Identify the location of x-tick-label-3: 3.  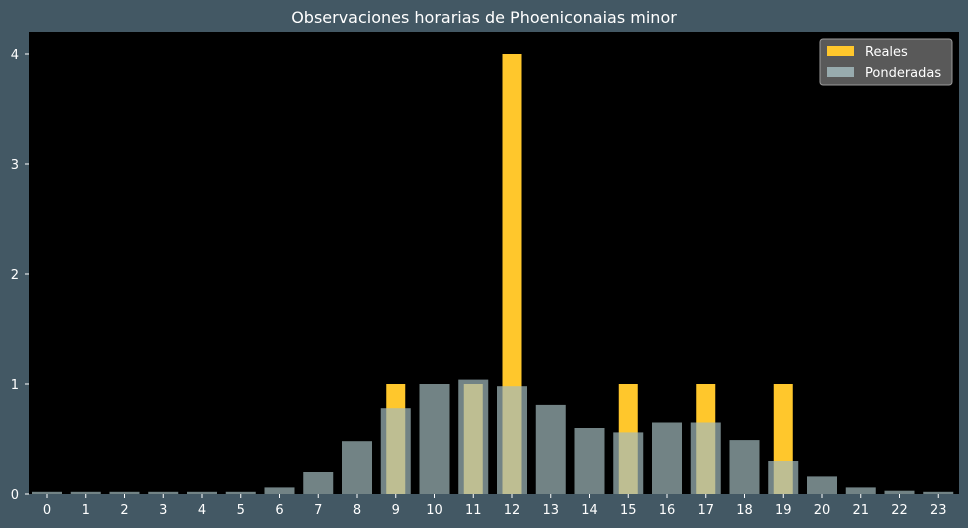
(163, 510).